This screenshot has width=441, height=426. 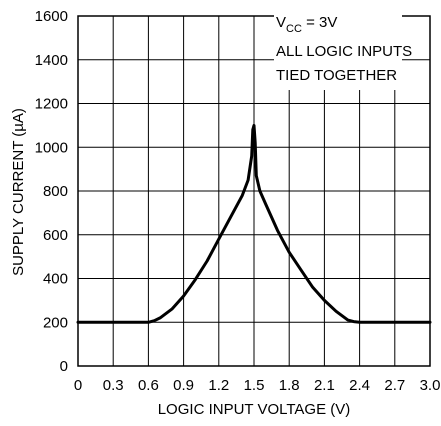 I want to click on y-tick-label: 200, so click(x=55, y=322).